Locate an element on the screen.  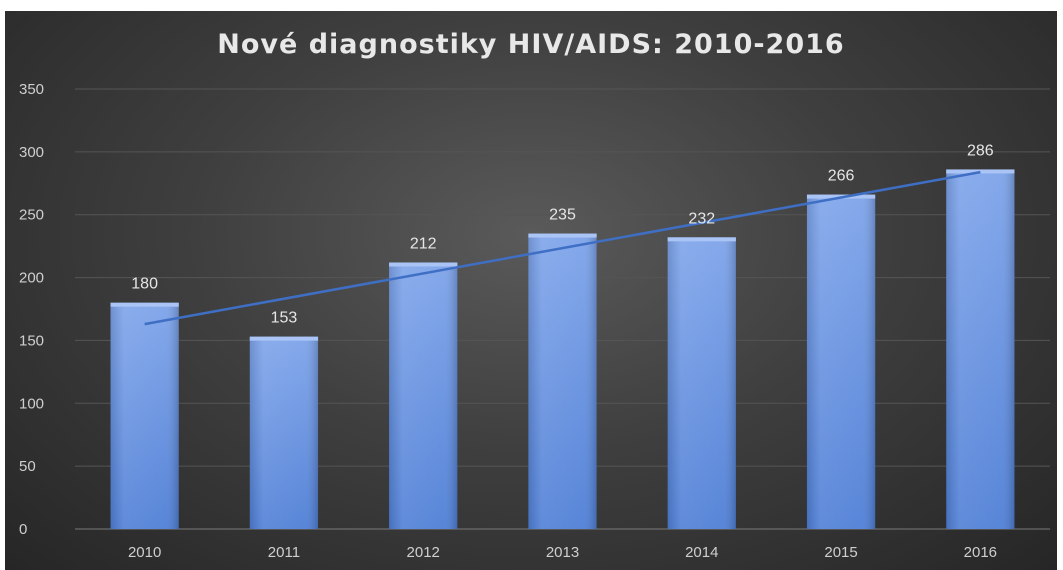
y-tick-label: 300 is located at coordinates (31, 152).